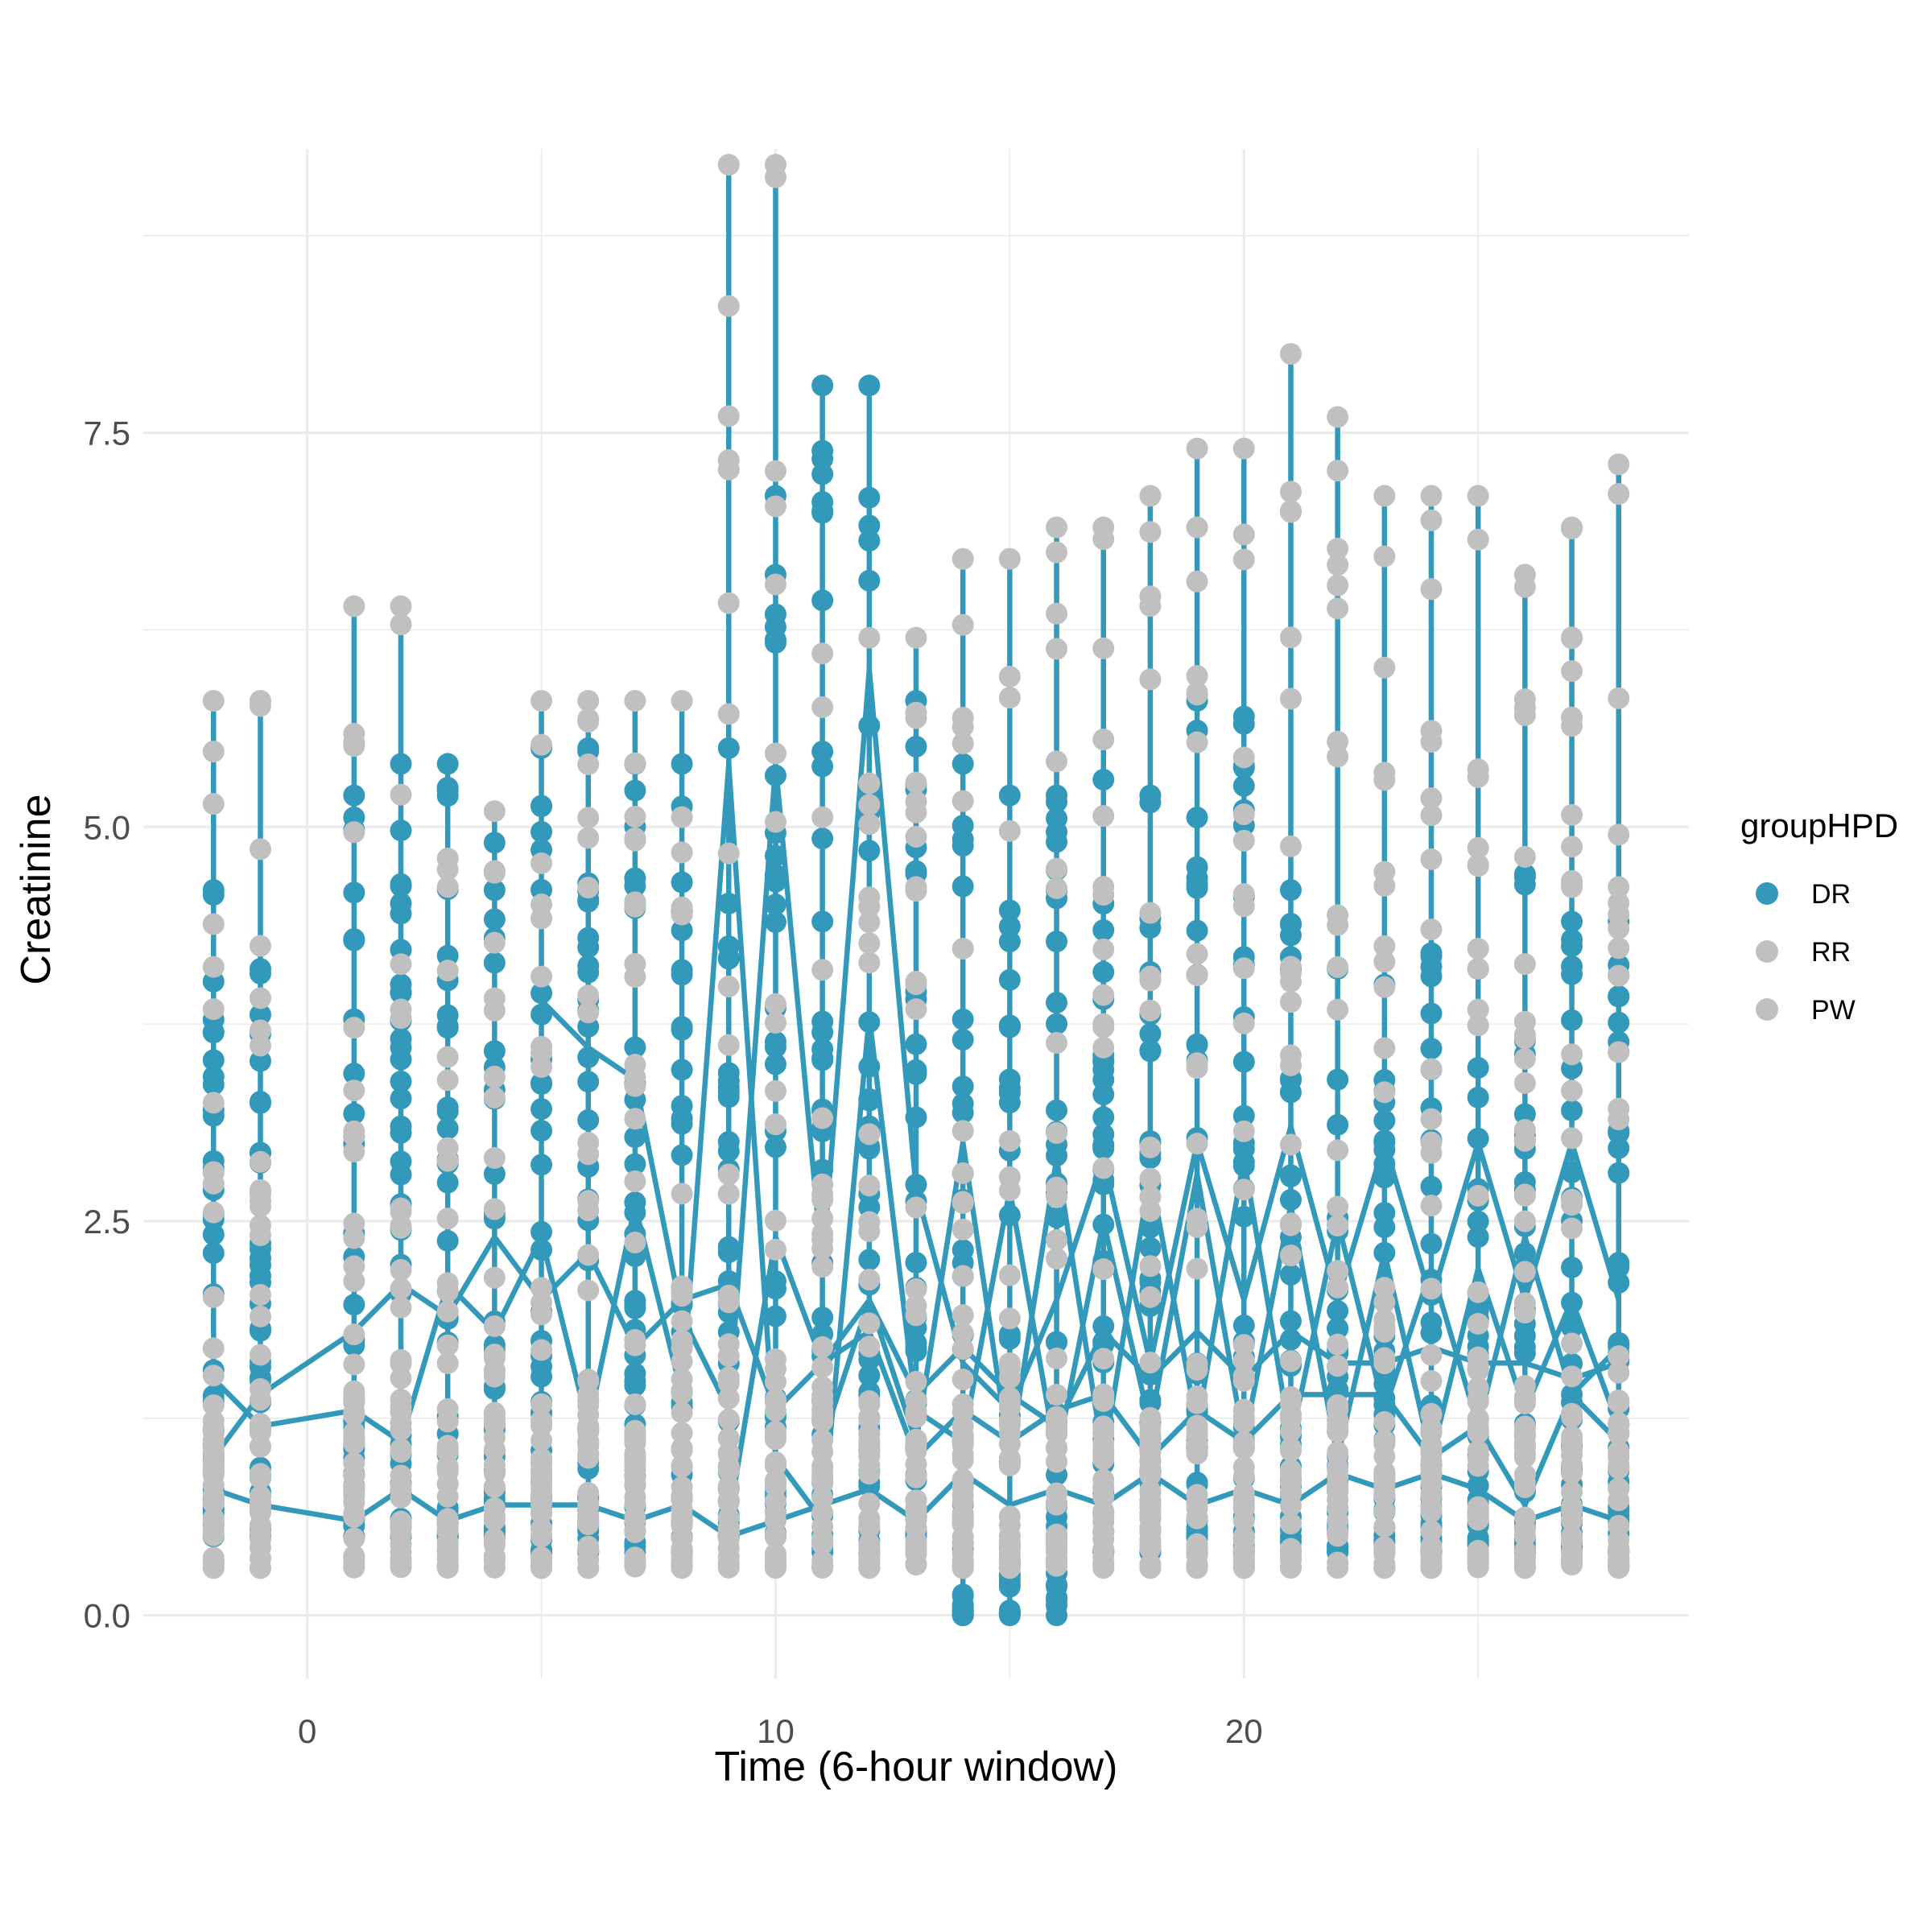 This screenshot has height=1932, width=1932. I want to click on y-axis-title: Creatinine, so click(36, 889).